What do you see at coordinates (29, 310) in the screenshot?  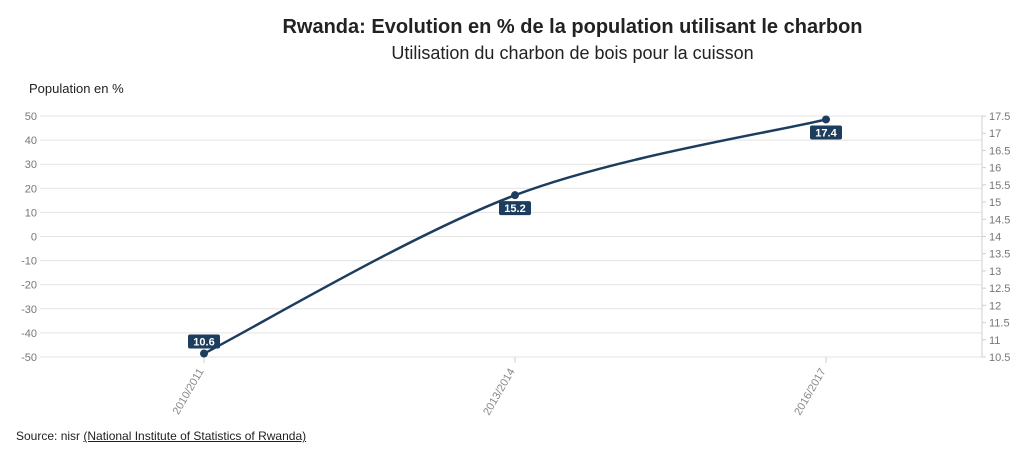 I see `left-tick-label: -30` at bounding box center [29, 310].